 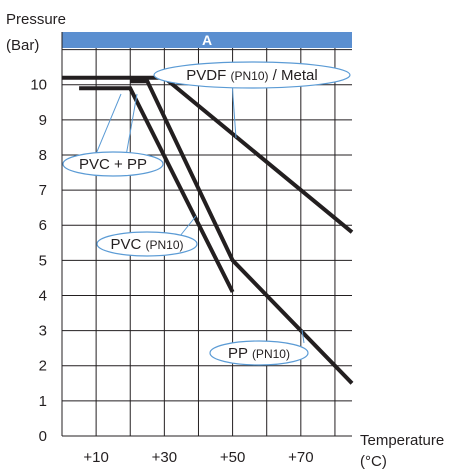 I want to click on pvc-bubble, so click(x=147, y=244).